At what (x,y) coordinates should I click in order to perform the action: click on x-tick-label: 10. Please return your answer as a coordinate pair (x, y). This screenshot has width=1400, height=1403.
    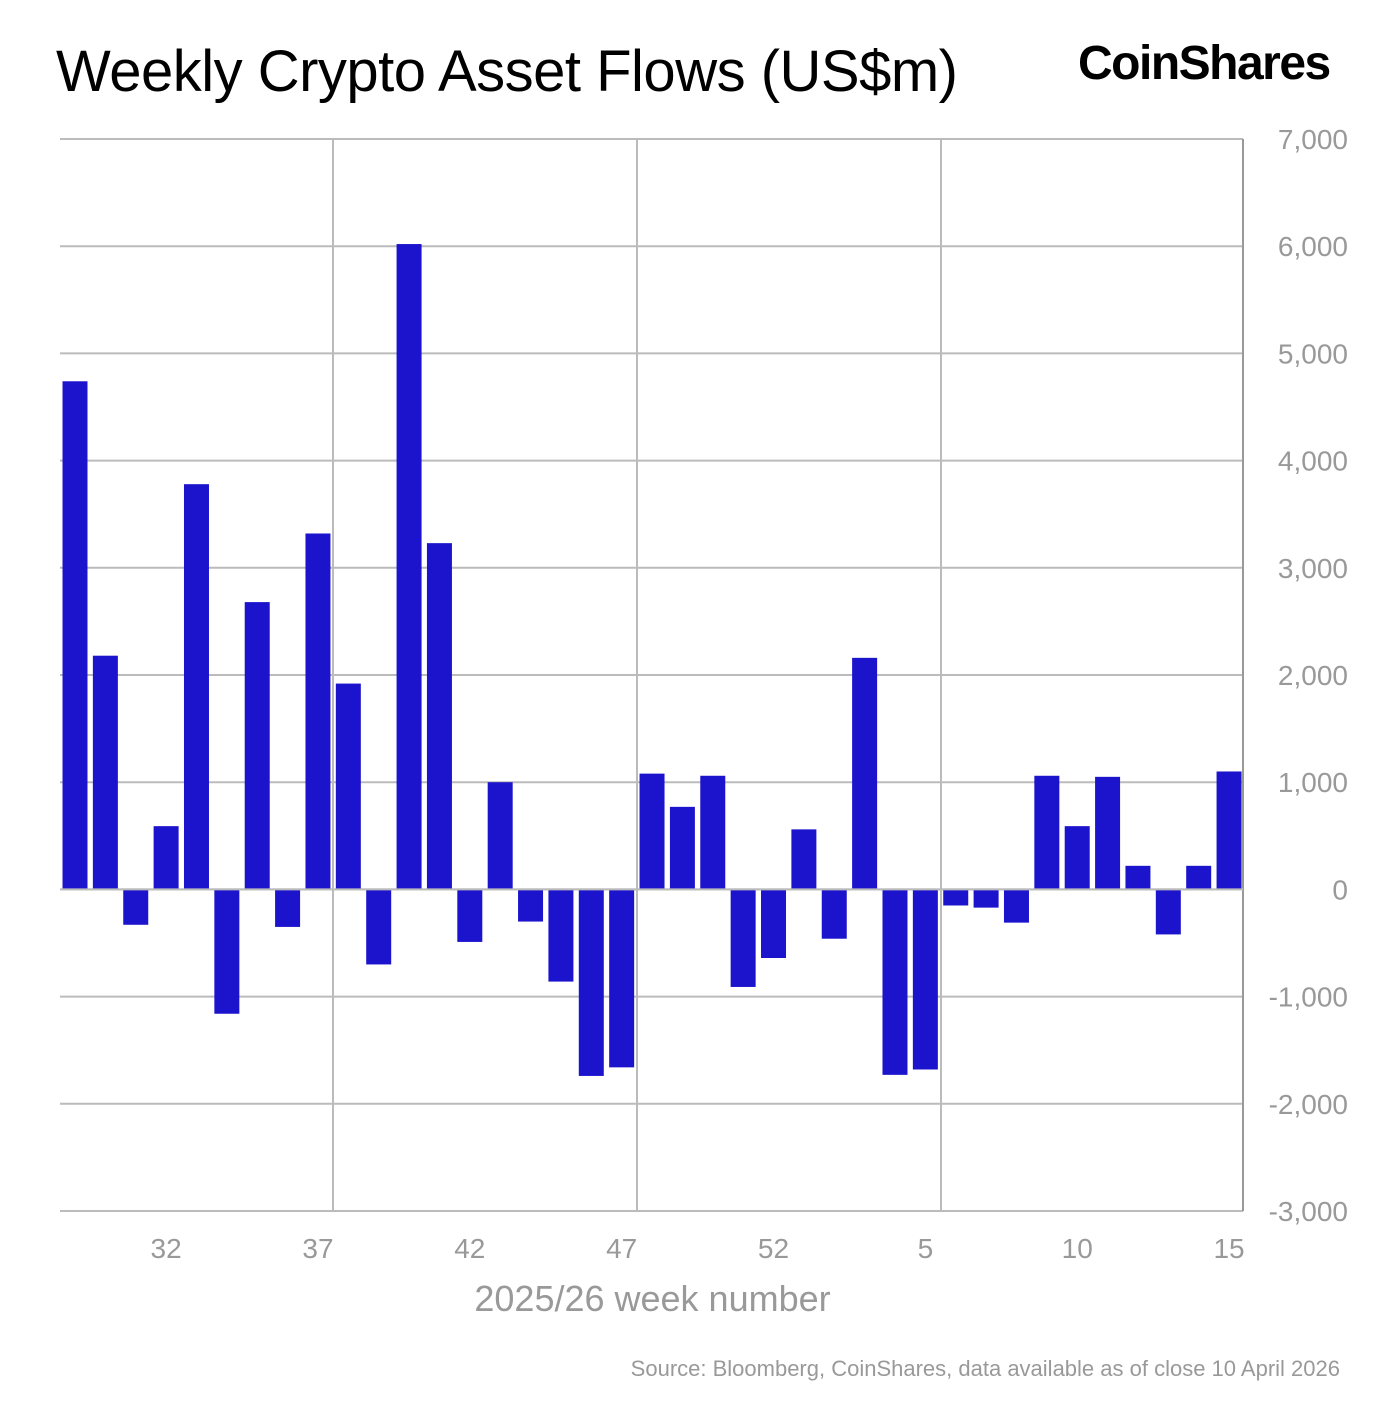
    Looking at the image, I should click on (1077, 1248).